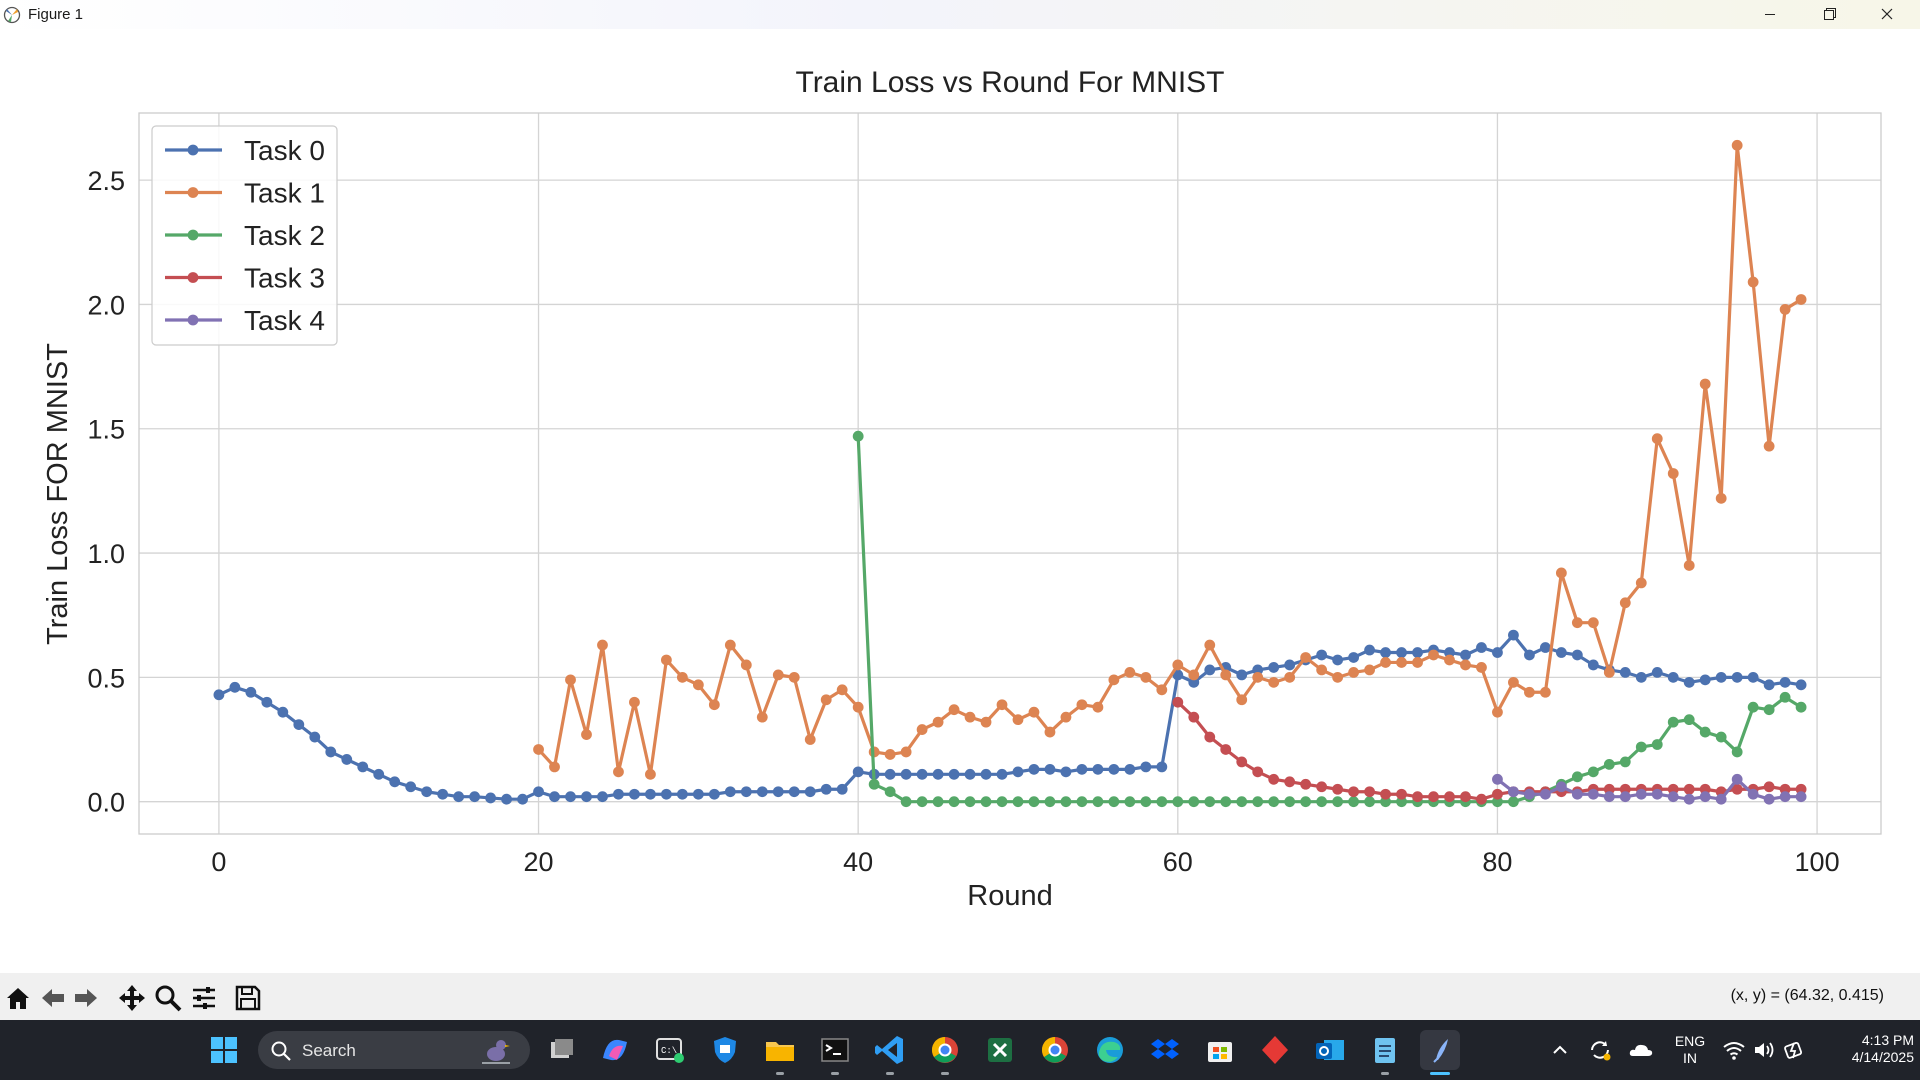 This screenshot has width=1920, height=1080. Describe the element at coordinates (193, 277) in the screenshot. I see `legend-marker` at that location.